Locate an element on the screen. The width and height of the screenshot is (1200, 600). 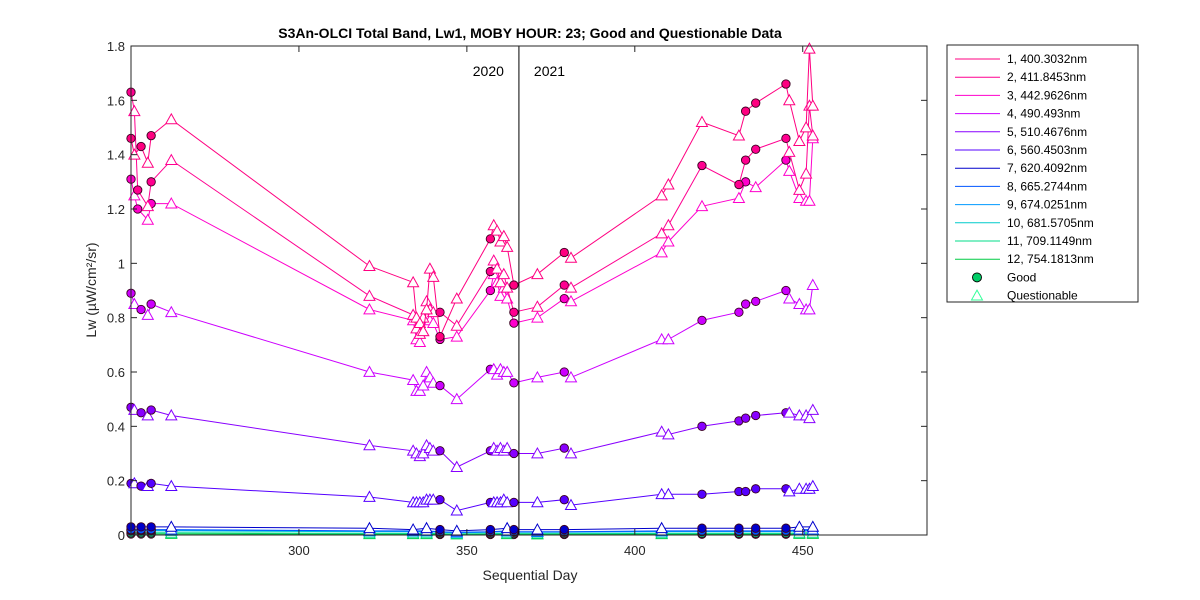
legend-entry: 2, 411.8453nm is located at coordinates (1020, 77).